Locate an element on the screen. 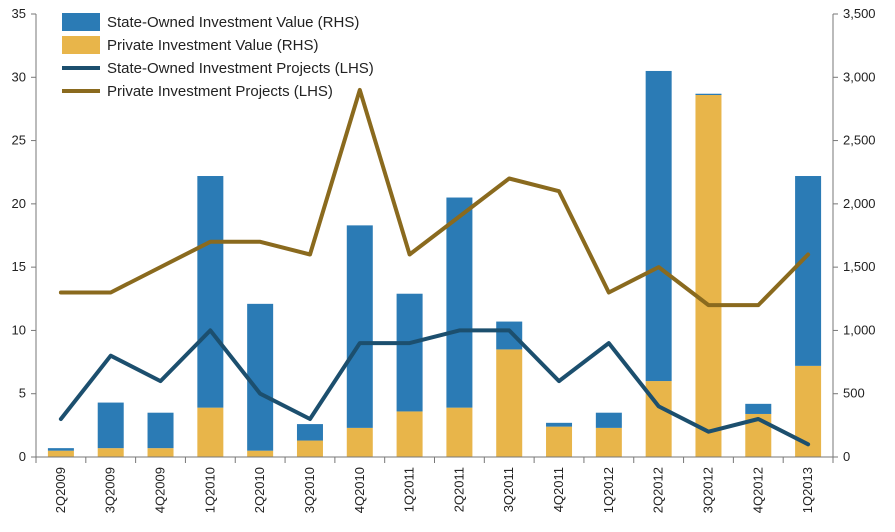  y-left-tick-label: 35 is located at coordinates (19, 13).